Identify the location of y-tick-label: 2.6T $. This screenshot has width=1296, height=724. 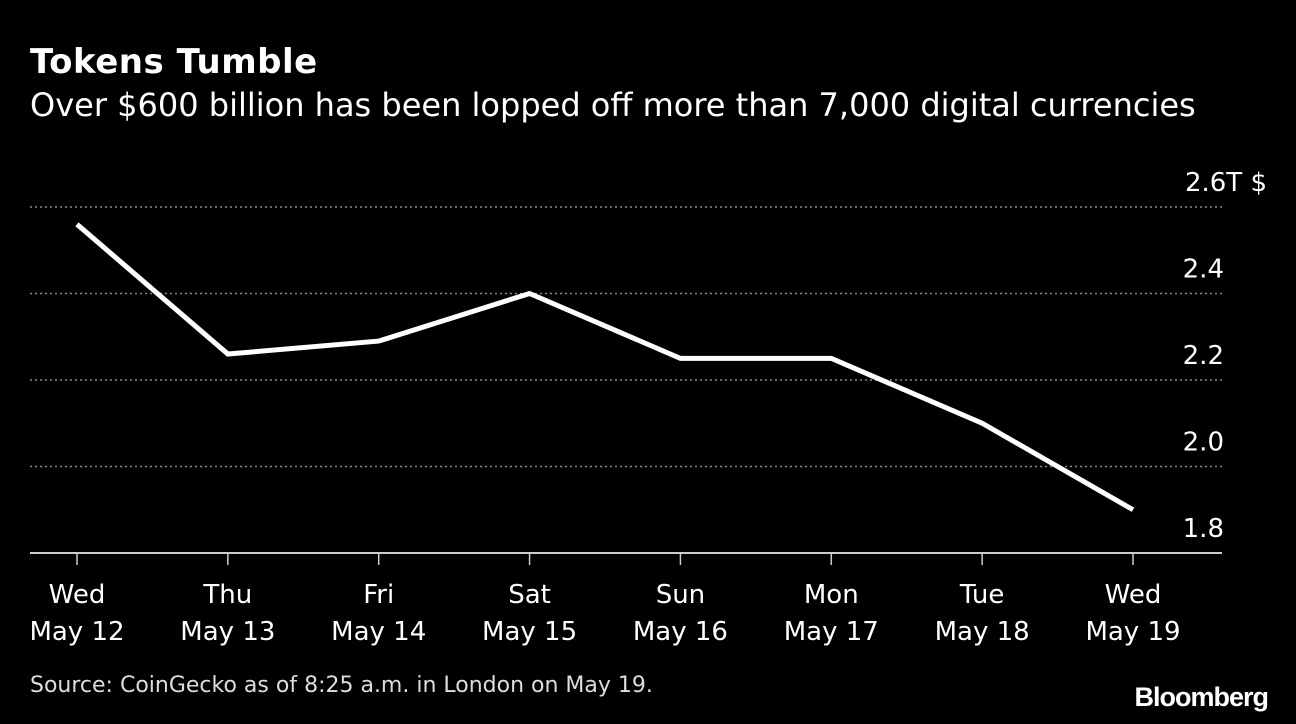
(1226, 183).